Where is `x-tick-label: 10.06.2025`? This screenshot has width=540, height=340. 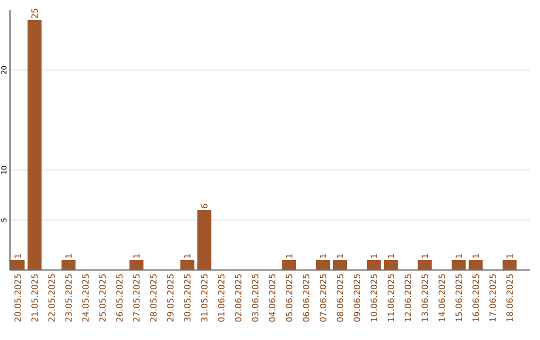
x-tick-label: 10.06.2025 is located at coordinates (374, 298).